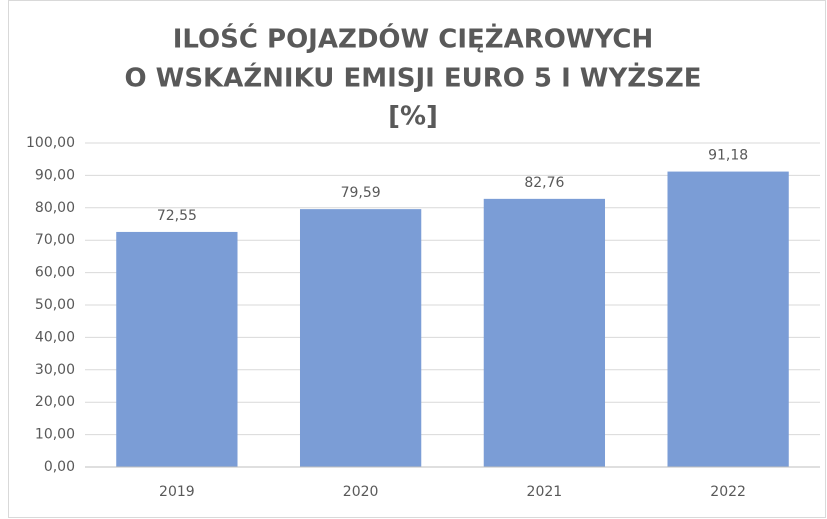 Image resolution: width=827 pixels, height=519 pixels. I want to click on x-tick-label: 2021, so click(545, 492).